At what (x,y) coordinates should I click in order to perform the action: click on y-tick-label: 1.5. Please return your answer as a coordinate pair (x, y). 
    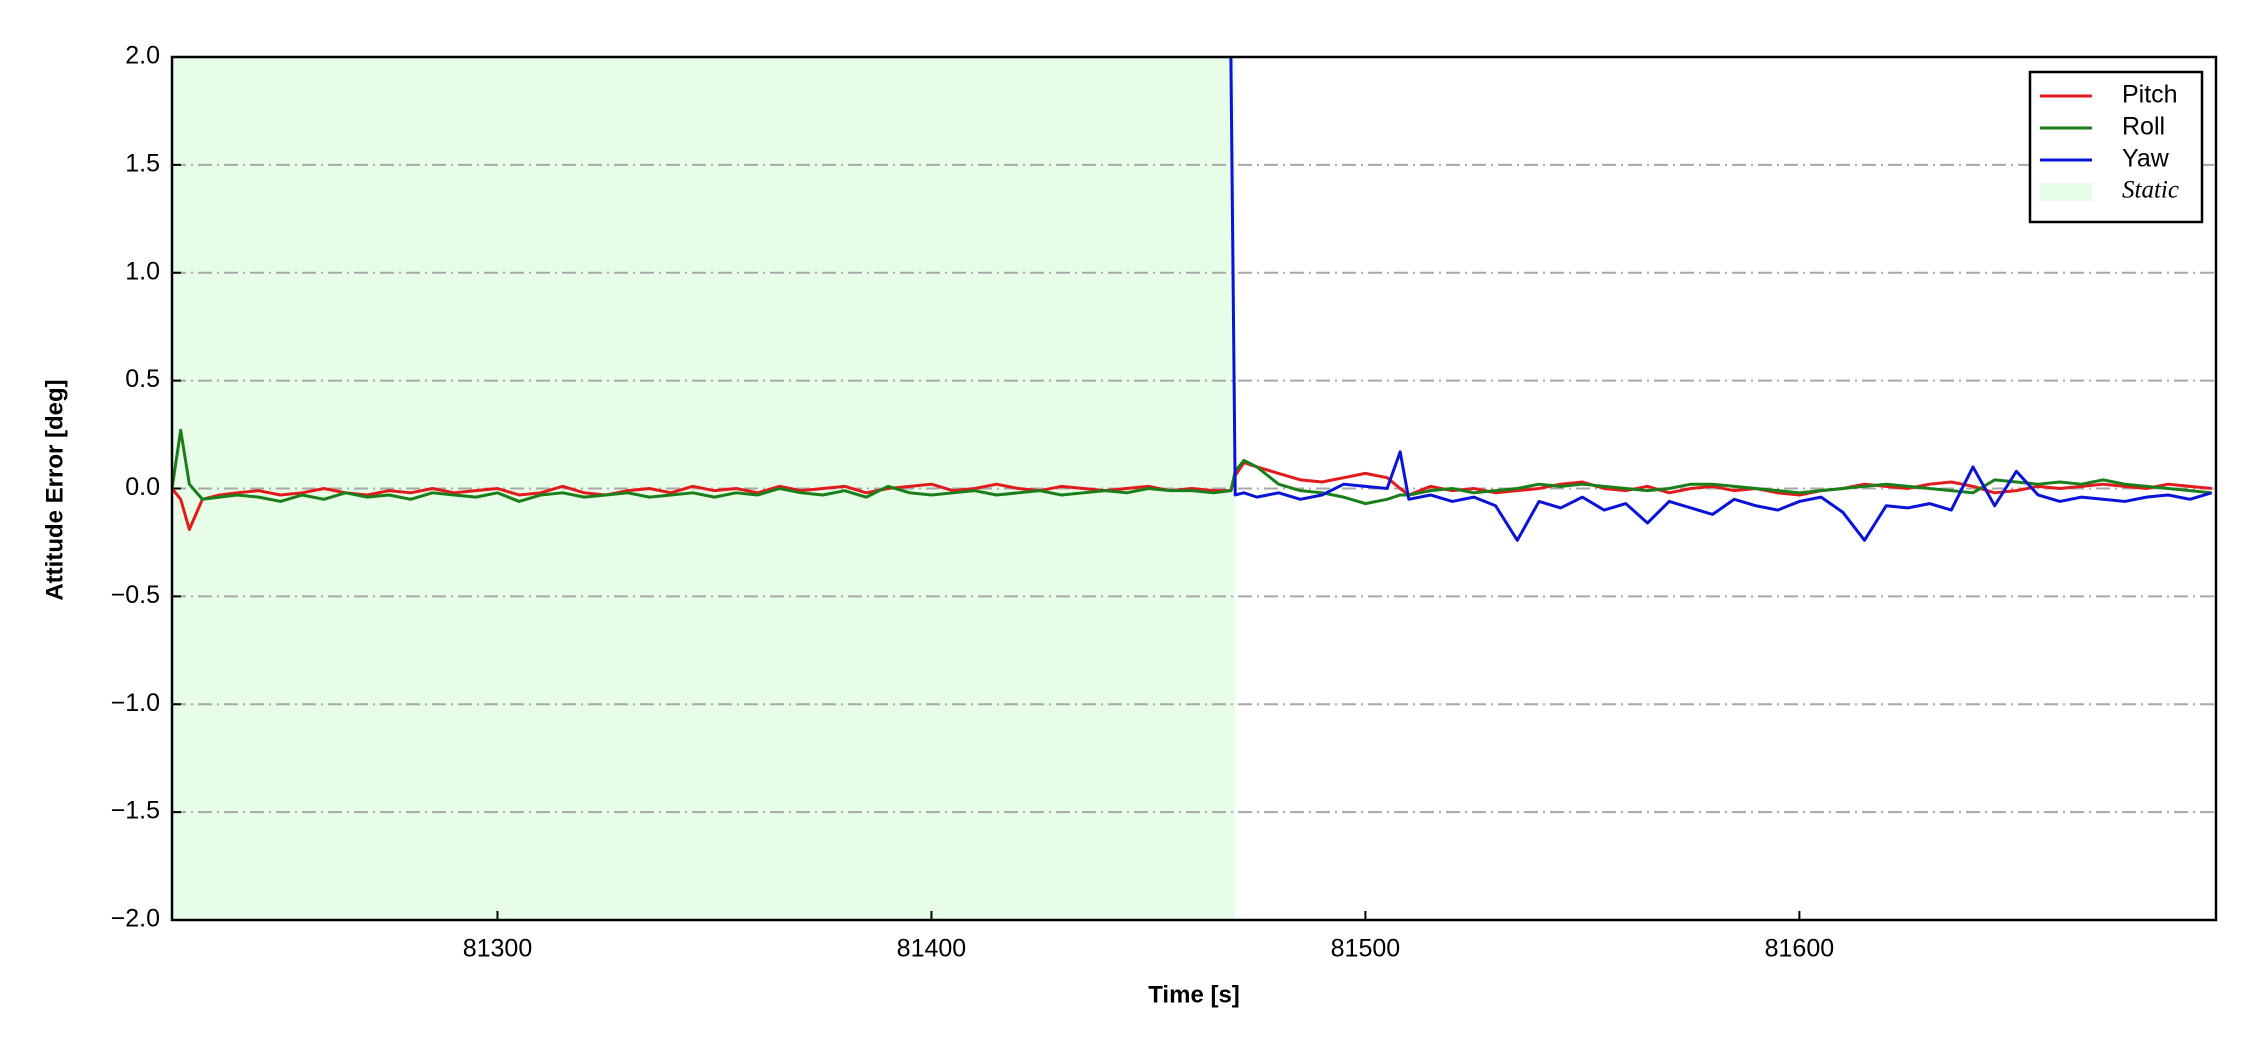
    Looking at the image, I should click on (142, 163).